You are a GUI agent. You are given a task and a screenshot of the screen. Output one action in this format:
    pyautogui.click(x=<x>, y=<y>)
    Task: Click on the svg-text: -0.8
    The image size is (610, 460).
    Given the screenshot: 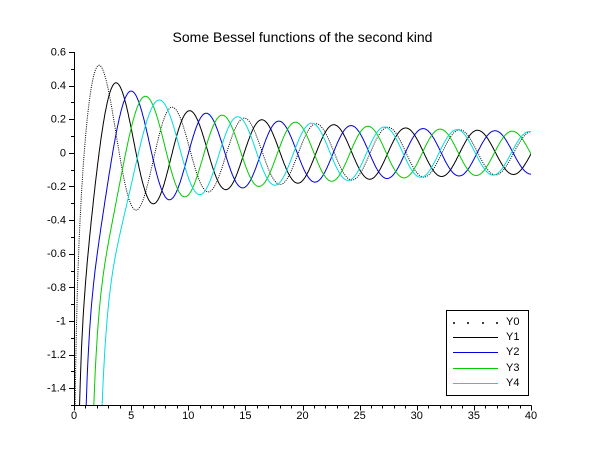 What is the action you would take?
    pyautogui.click(x=56, y=288)
    